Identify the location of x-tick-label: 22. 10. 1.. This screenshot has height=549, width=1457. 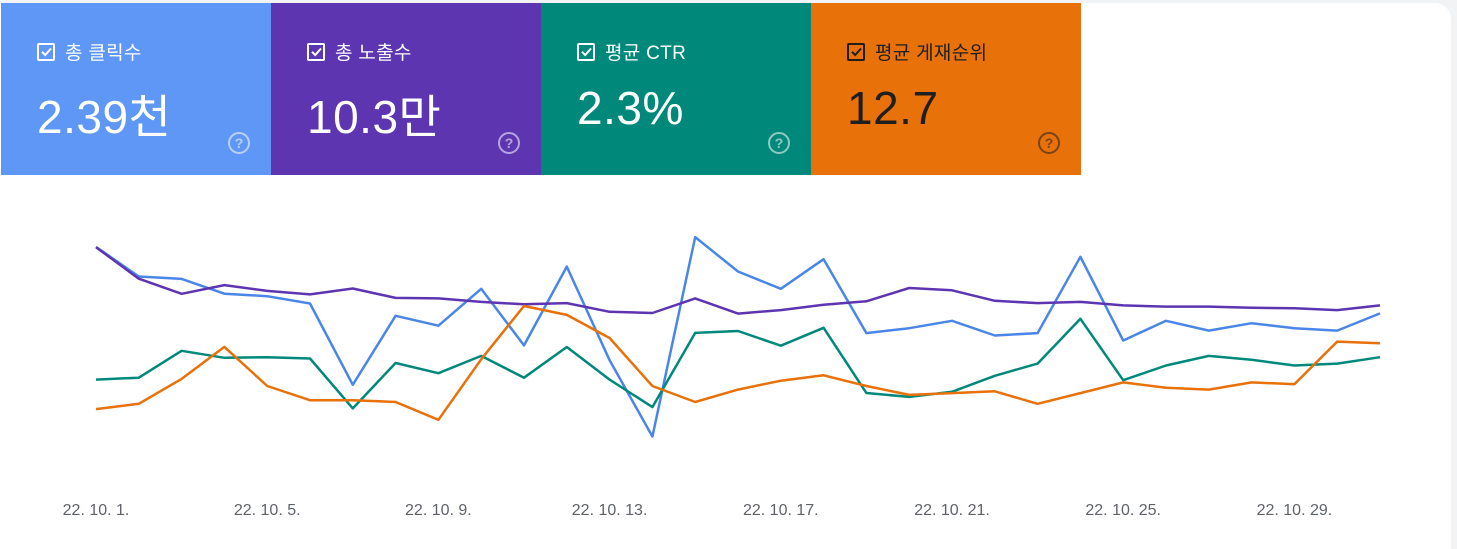
(96, 510).